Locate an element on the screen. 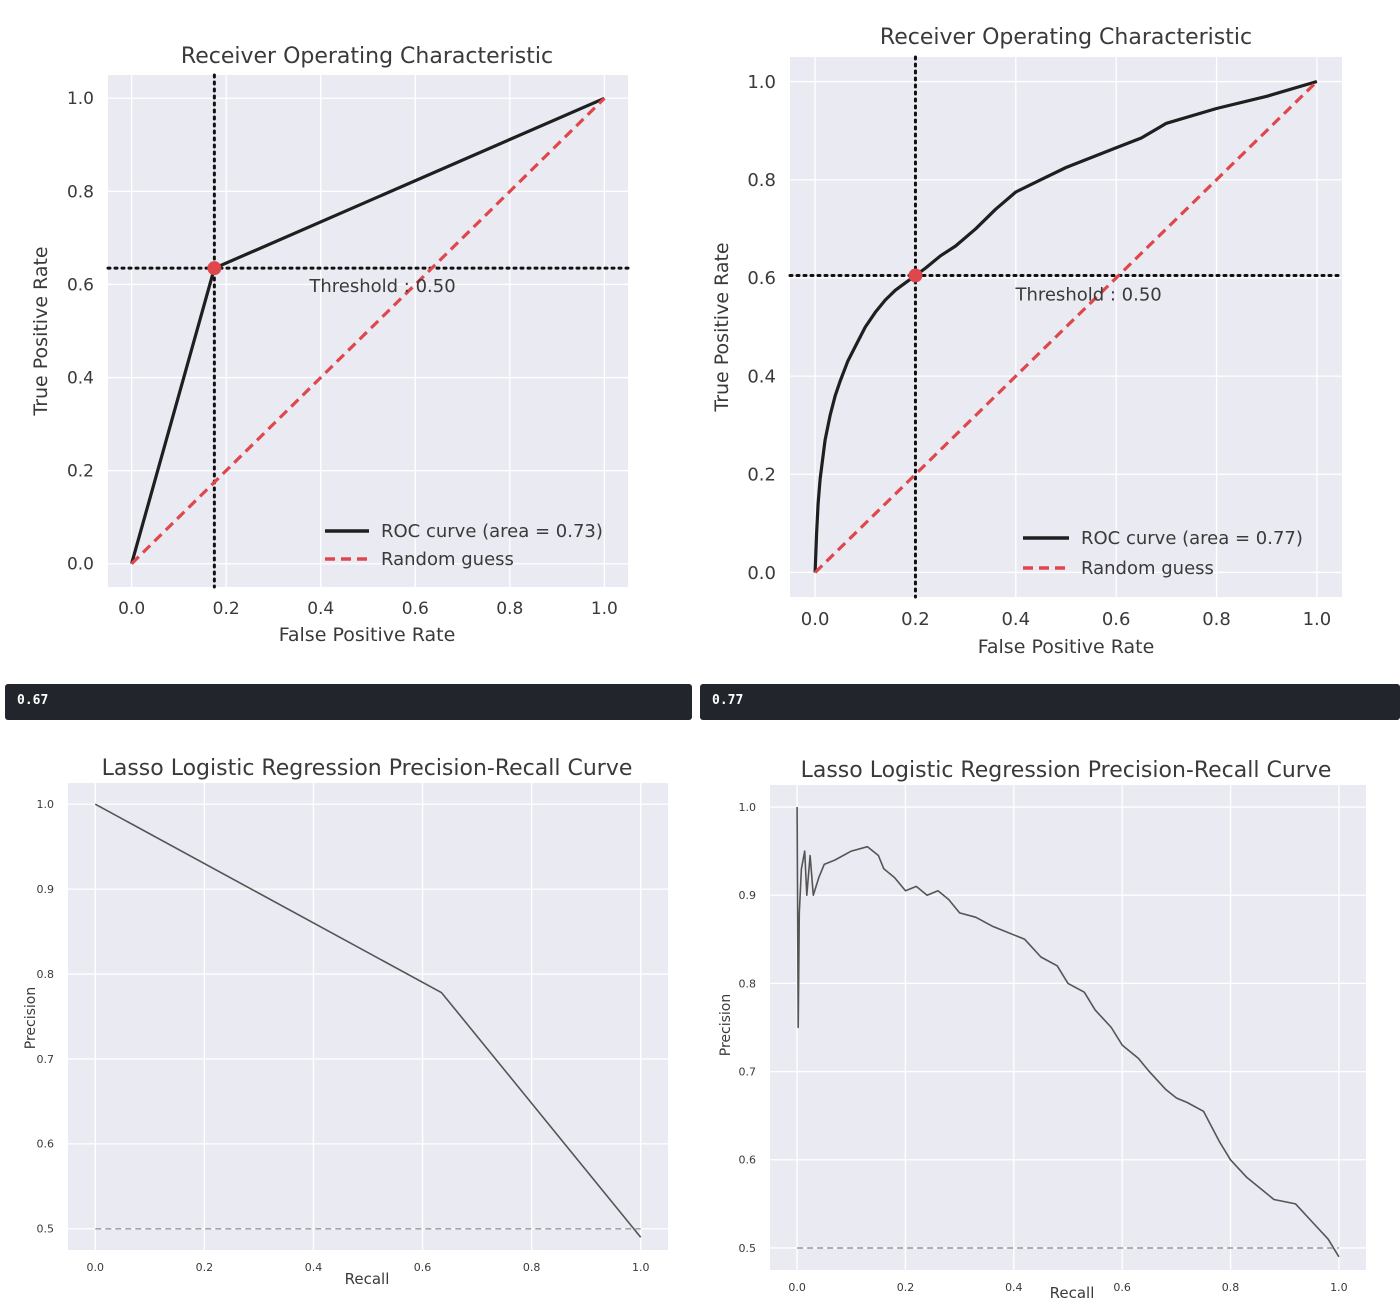 This screenshot has width=1400, height=1303. output-cell-left: 0.67 is located at coordinates (348, 702).